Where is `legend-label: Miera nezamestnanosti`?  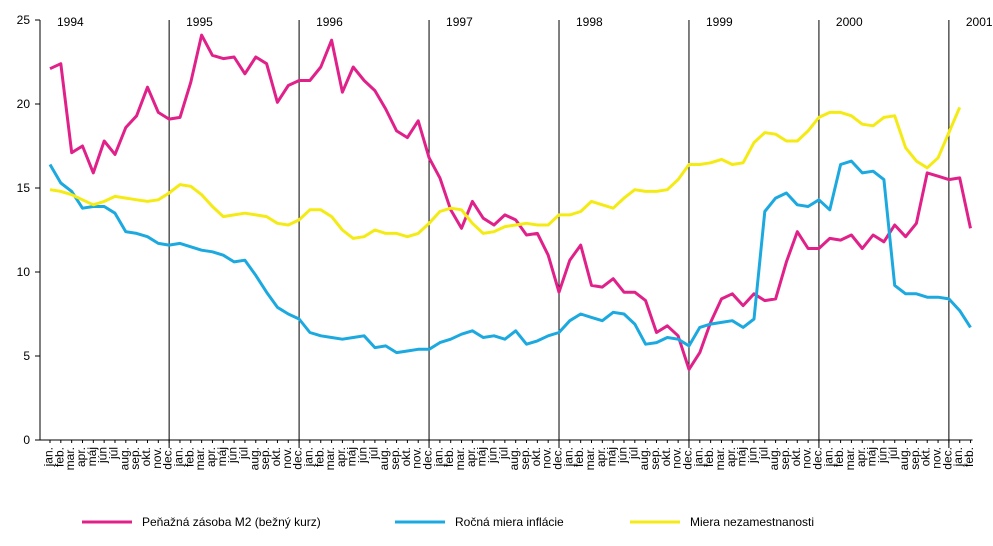 legend-label: Miera nezamestnanosti is located at coordinates (752, 522).